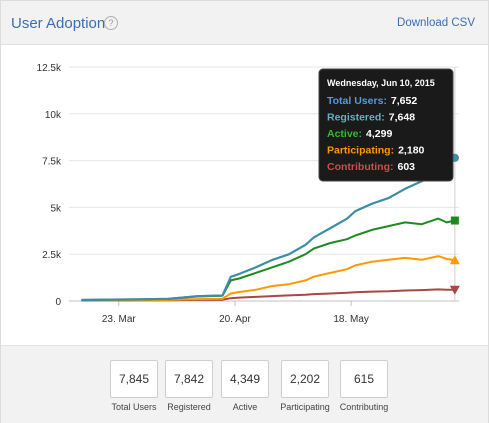  I want to click on tooltip-row-value: 4,299, so click(379, 134).